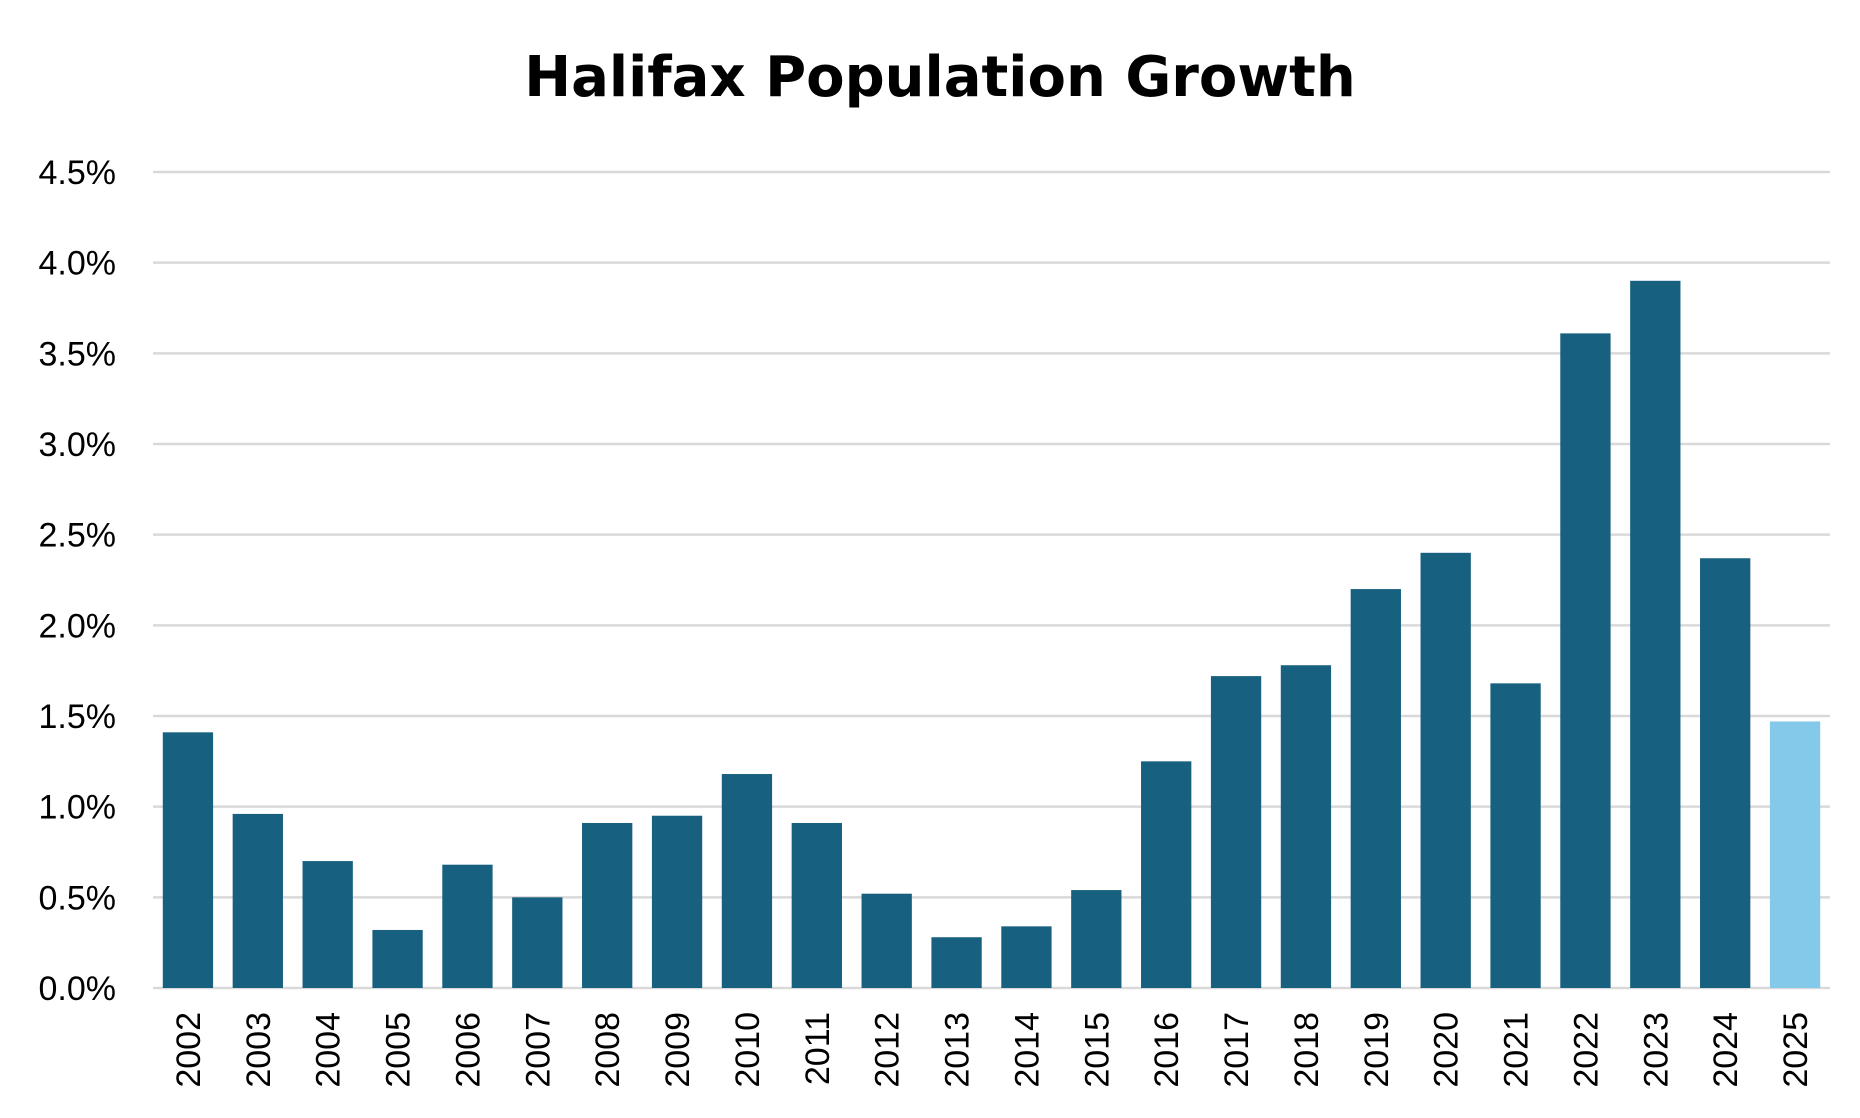 Image resolution: width=1860 pixels, height=1118 pixels. Describe the element at coordinates (1307, 1050) in the screenshot. I see `x-tick-label: 2018` at that location.